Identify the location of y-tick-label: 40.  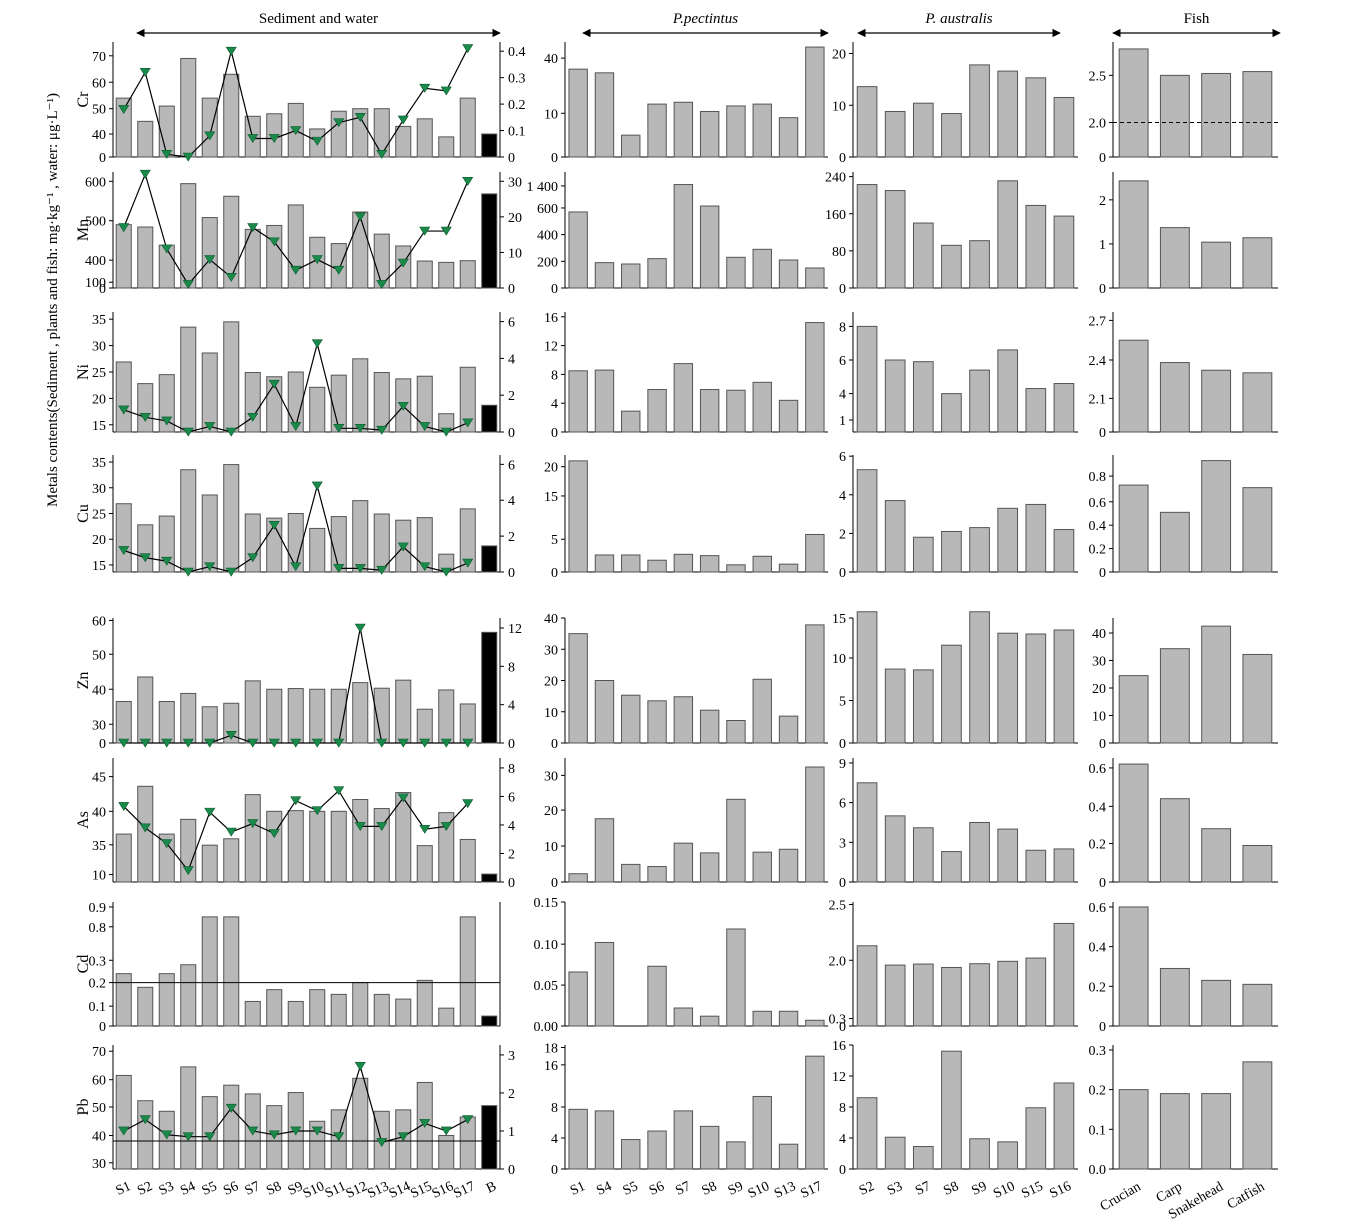
(99, 1137).